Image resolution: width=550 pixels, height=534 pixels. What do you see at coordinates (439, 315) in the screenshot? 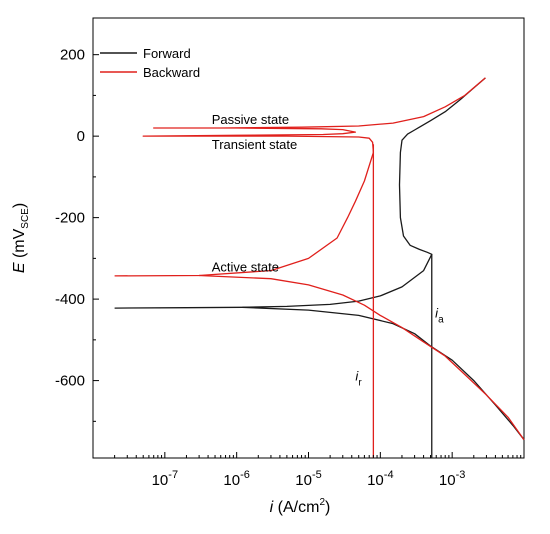
I see `annotation-ia: ia` at bounding box center [439, 315].